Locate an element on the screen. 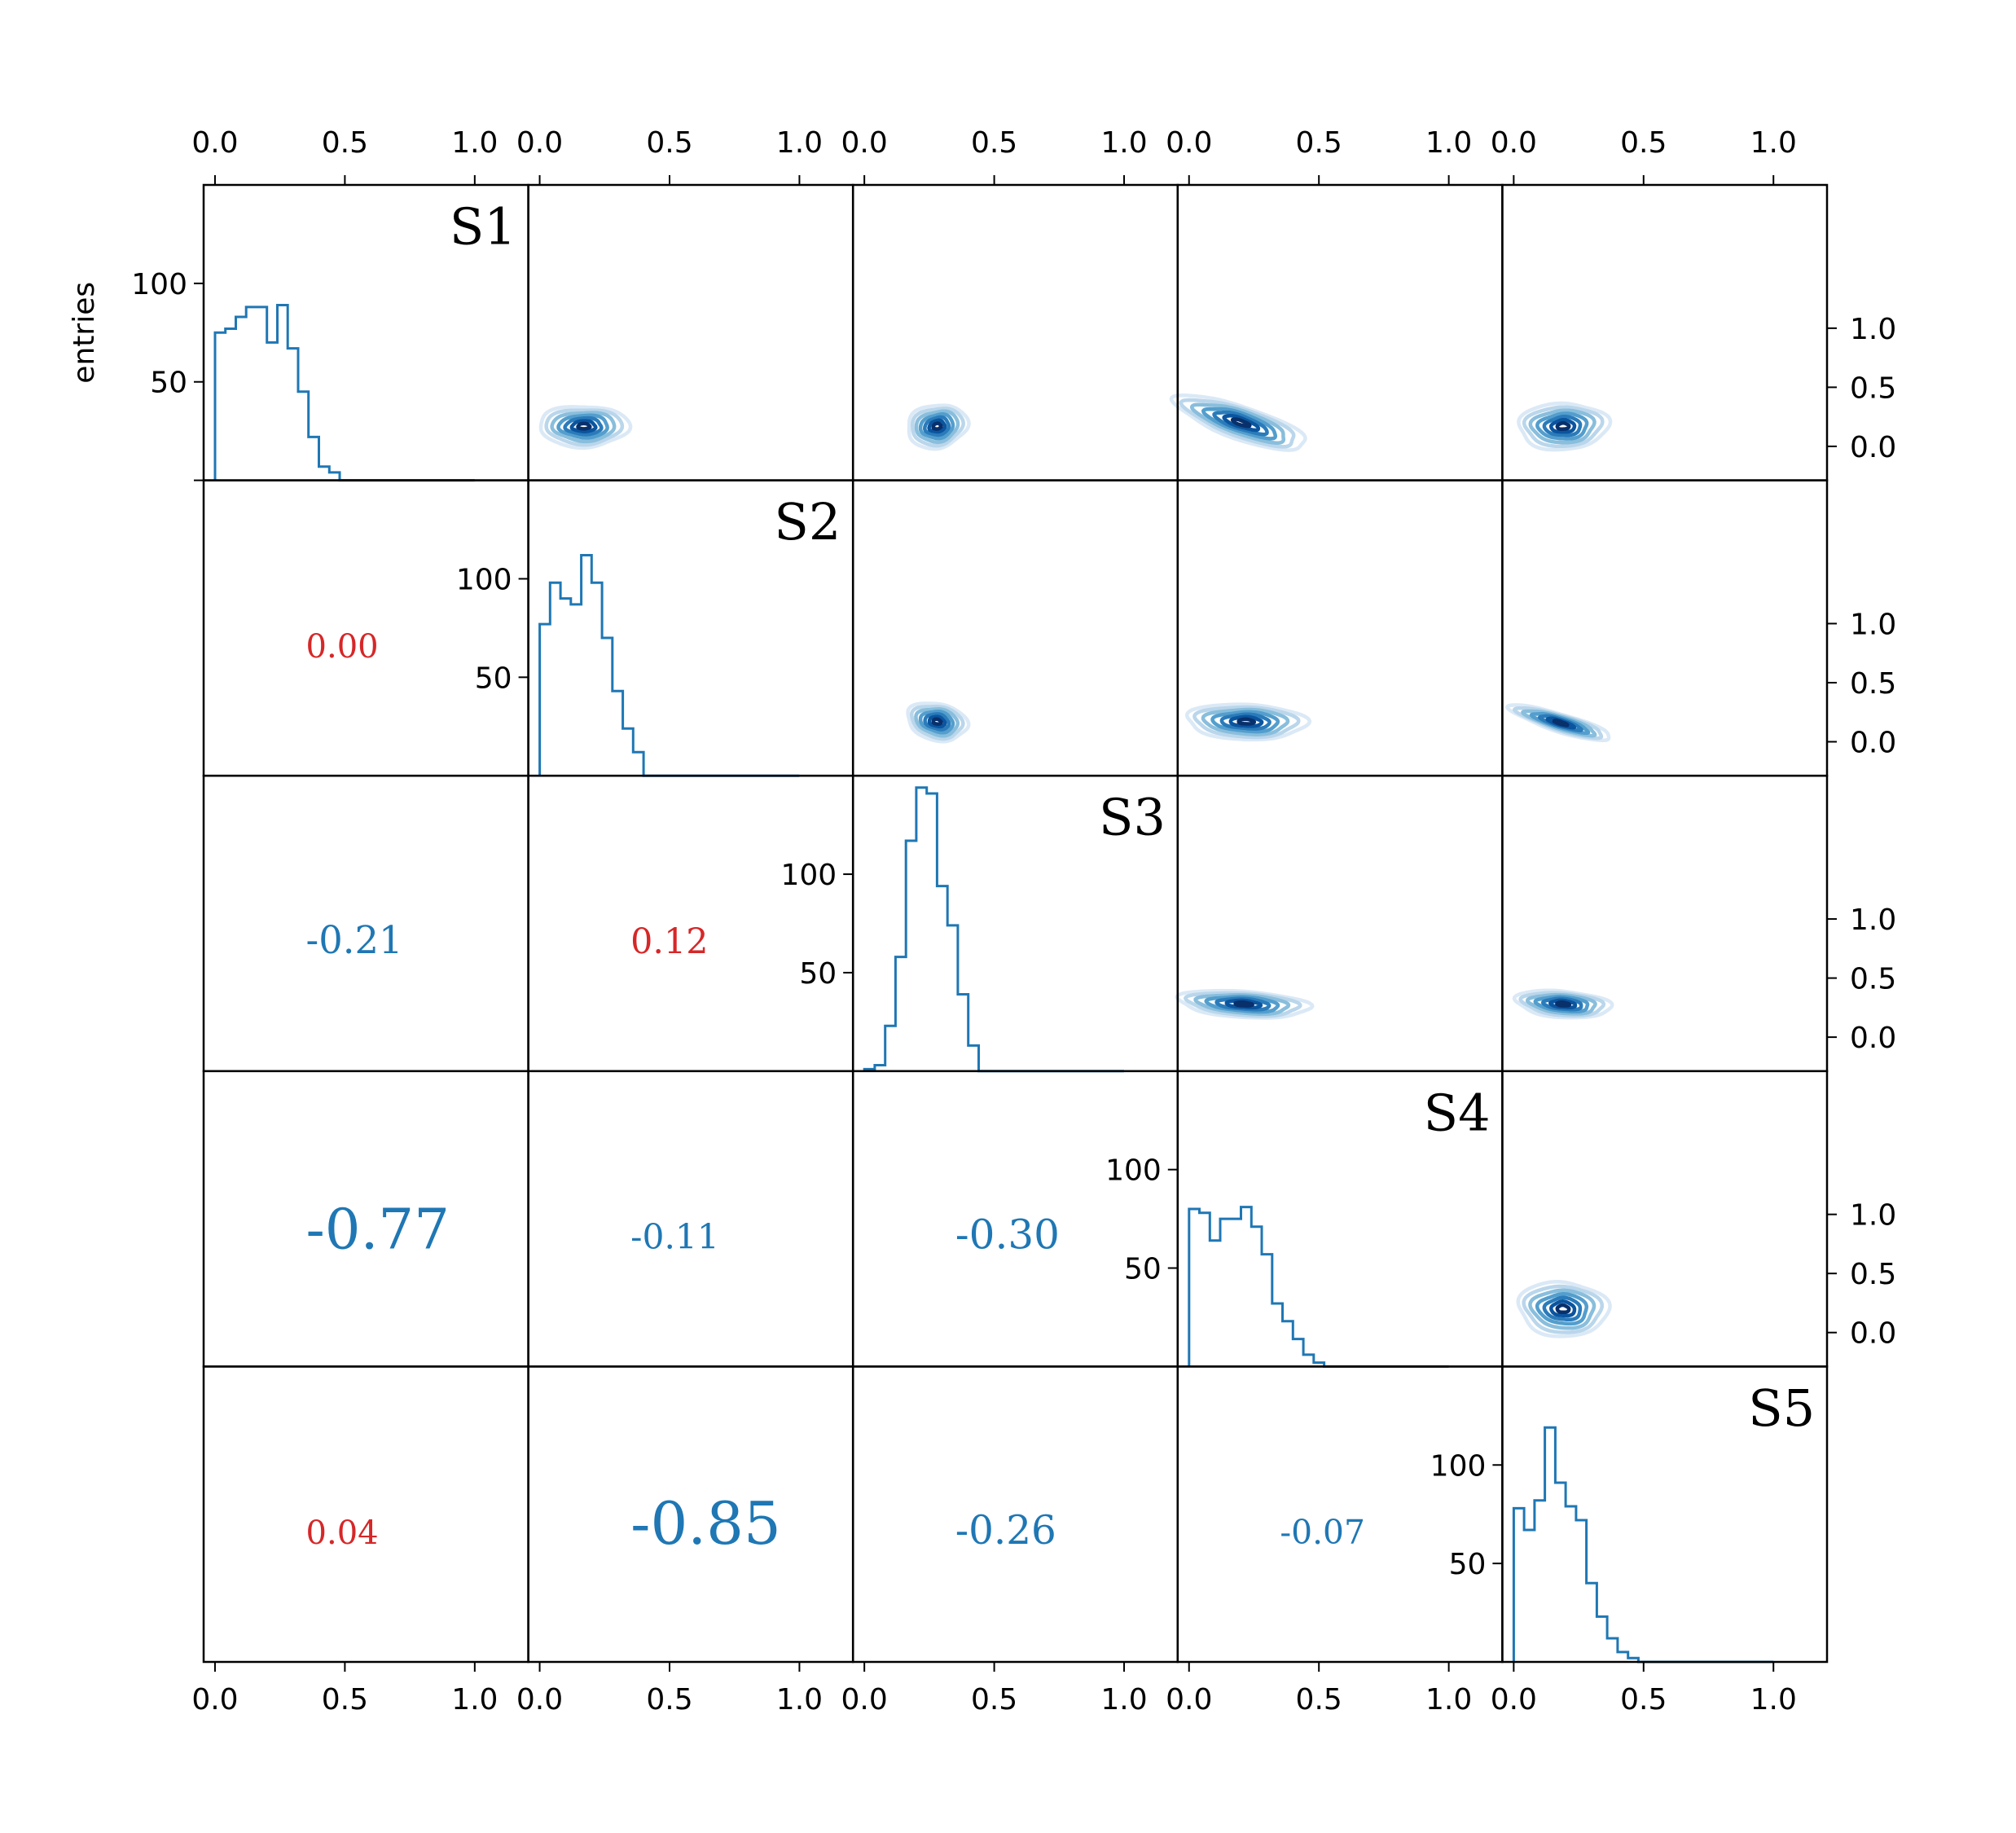 This screenshot has width=2016, height=1833. correlation-value: -0.77 is located at coordinates (378, 1229).